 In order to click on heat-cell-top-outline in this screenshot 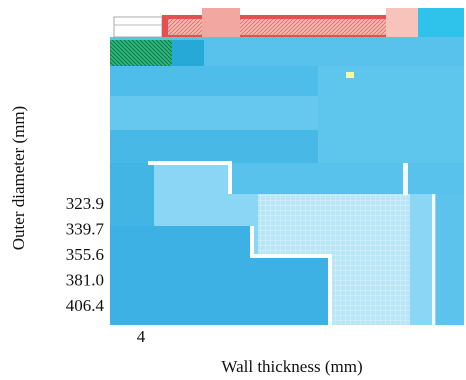, I will do `click(138, 27)`.